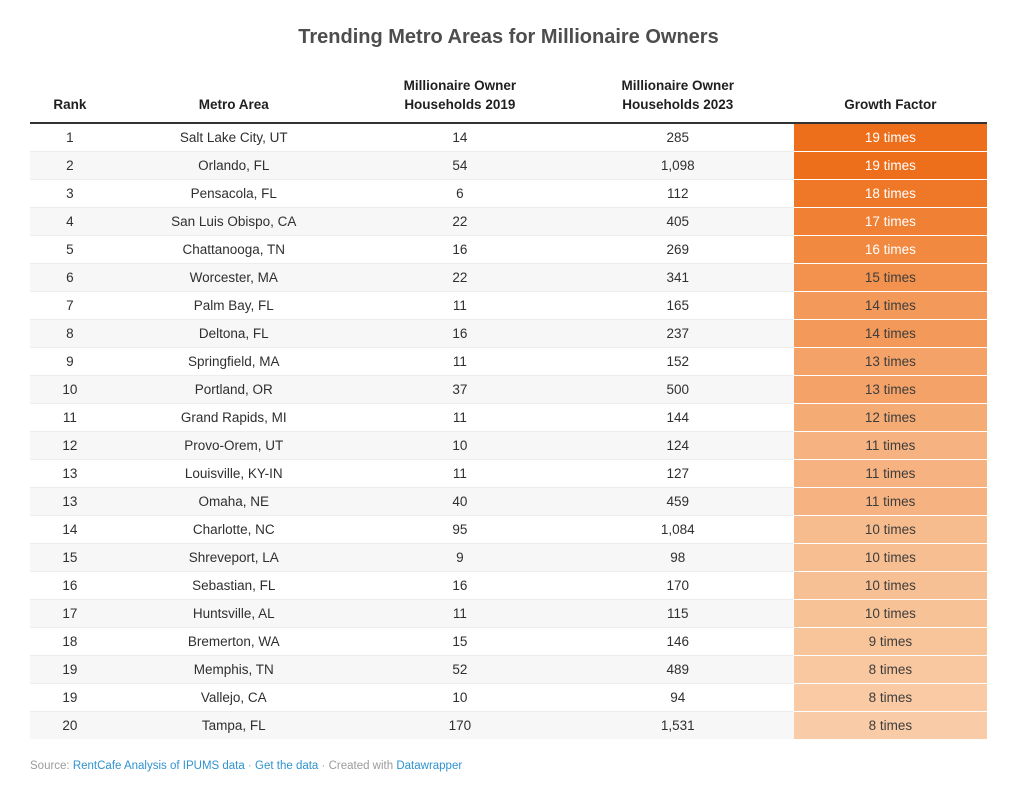 The image size is (1024, 786). Describe the element at coordinates (233, 389) in the screenshot. I see `metro-area-cell: Portland, OR` at that location.